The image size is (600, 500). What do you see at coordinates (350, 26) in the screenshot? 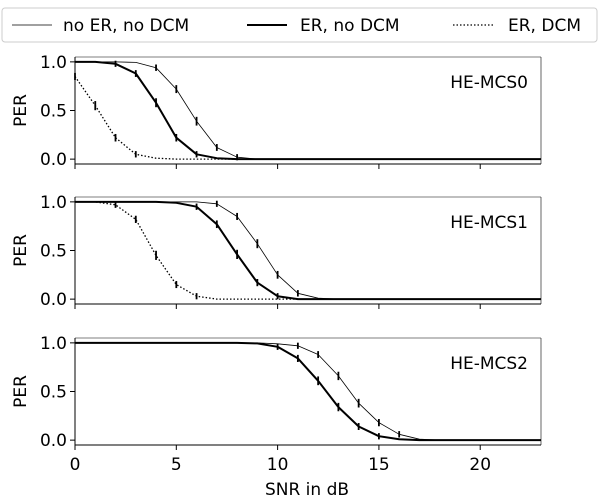
I see `legend-entry-2: ER, no DCM` at bounding box center [350, 26].